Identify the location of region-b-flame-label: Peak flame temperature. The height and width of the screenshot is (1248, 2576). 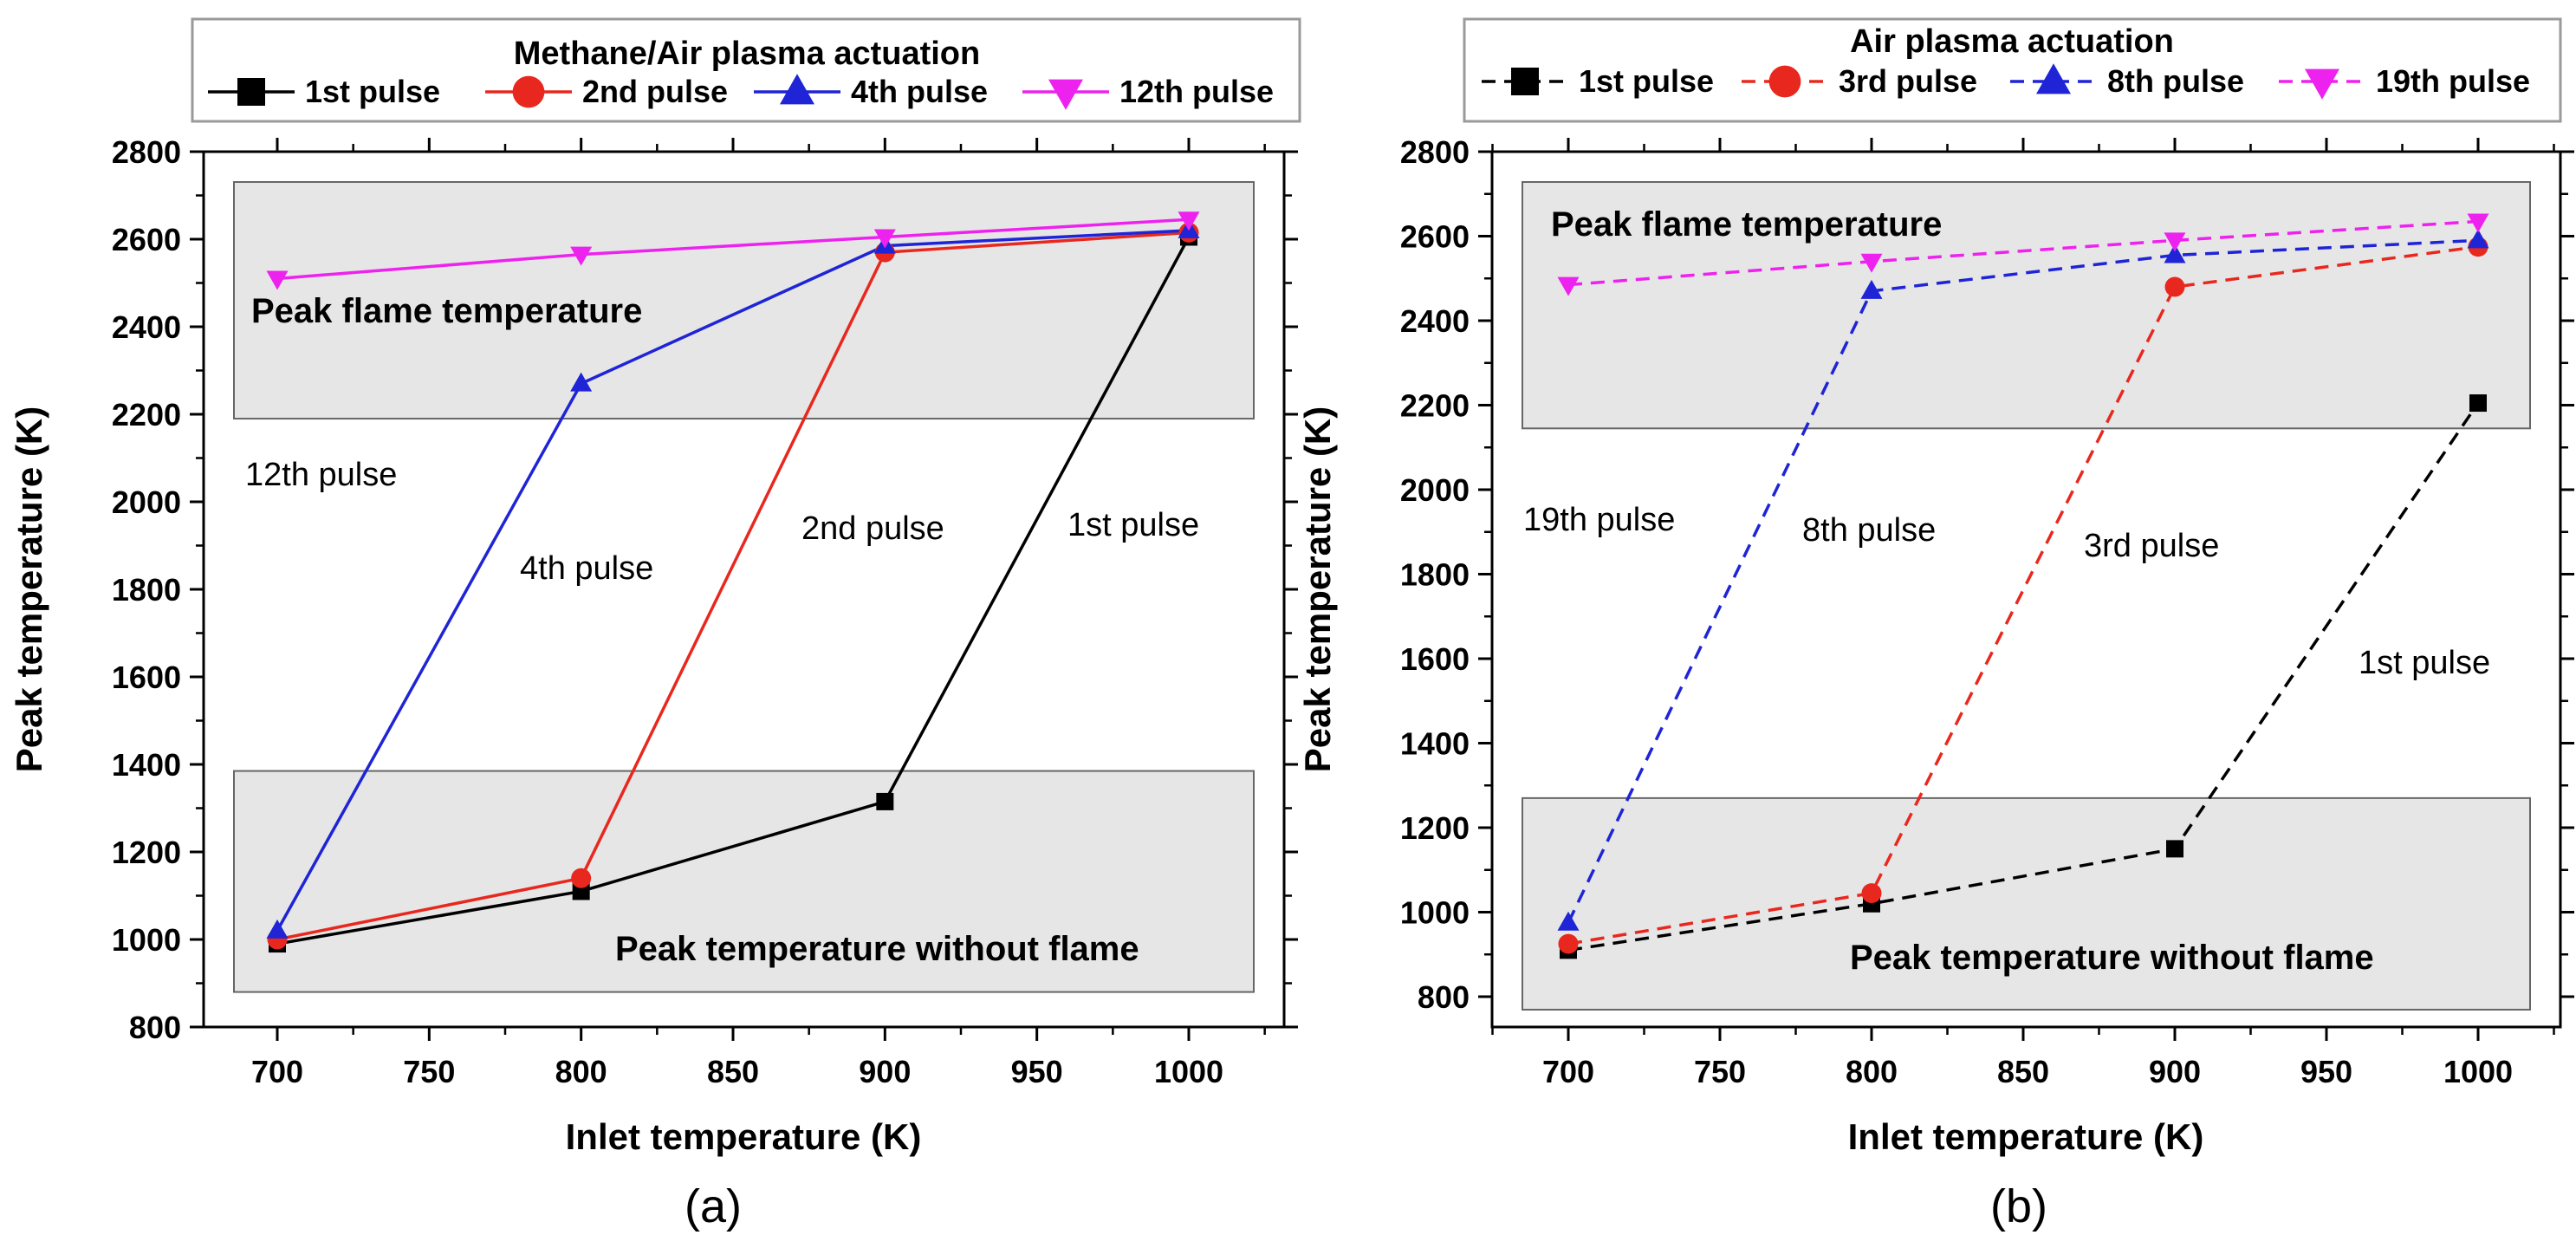
(1746, 224).